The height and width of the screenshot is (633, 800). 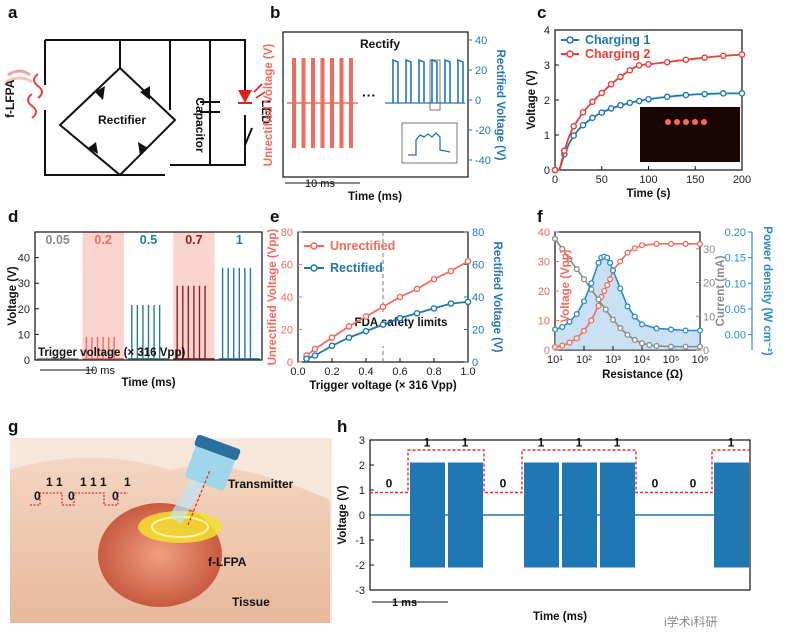 What do you see at coordinates (275, 12) in the screenshot?
I see `panel-b-letter: b` at bounding box center [275, 12].